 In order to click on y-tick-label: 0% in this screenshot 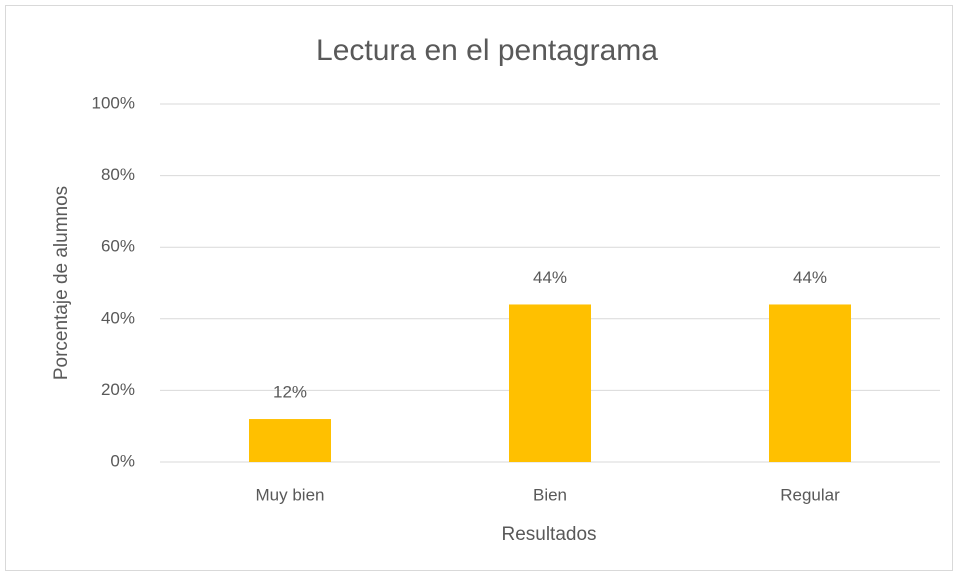, I will do `click(122, 460)`.